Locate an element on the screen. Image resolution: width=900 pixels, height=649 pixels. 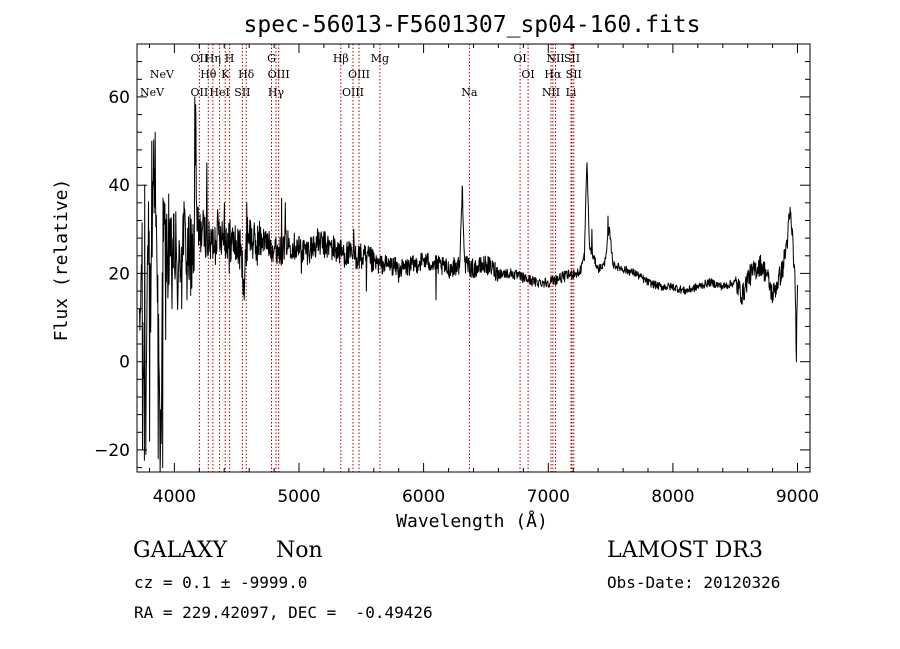
line-label: Hγ is located at coordinates (276, 92).